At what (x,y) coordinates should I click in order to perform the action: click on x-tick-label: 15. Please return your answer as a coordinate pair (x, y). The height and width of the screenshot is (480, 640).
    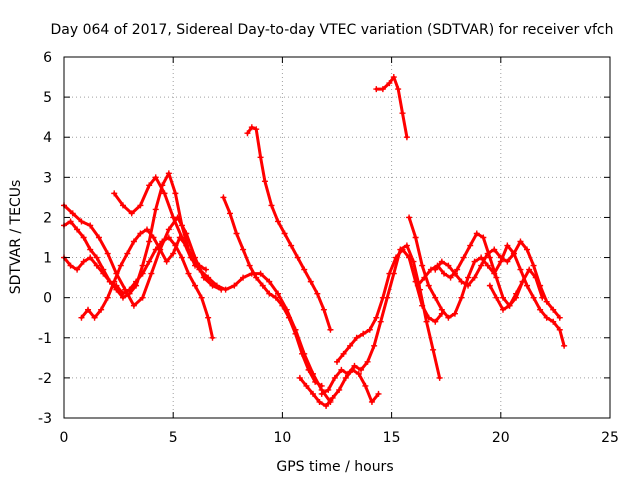
    Looking at the image, I should click on (392, 438).